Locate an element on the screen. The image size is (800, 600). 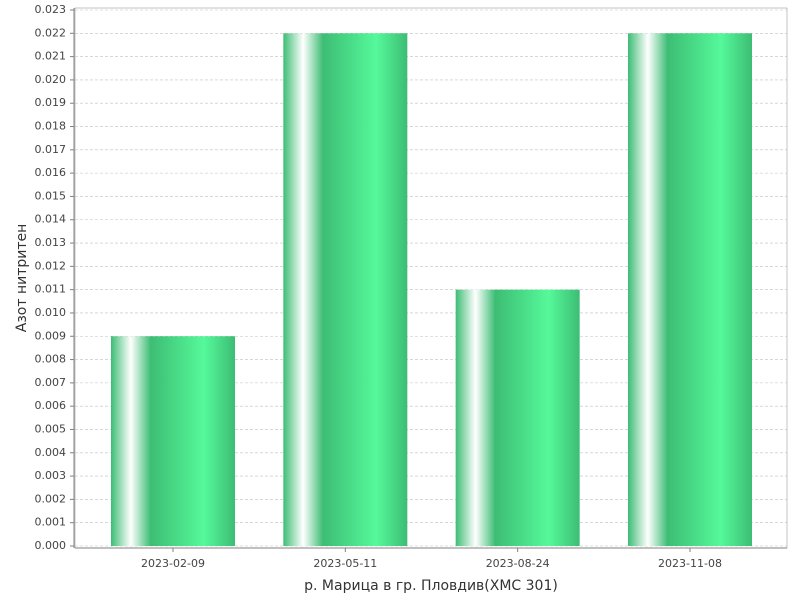
y-tick-label: 0.005 is located at coordinates (51, 428).